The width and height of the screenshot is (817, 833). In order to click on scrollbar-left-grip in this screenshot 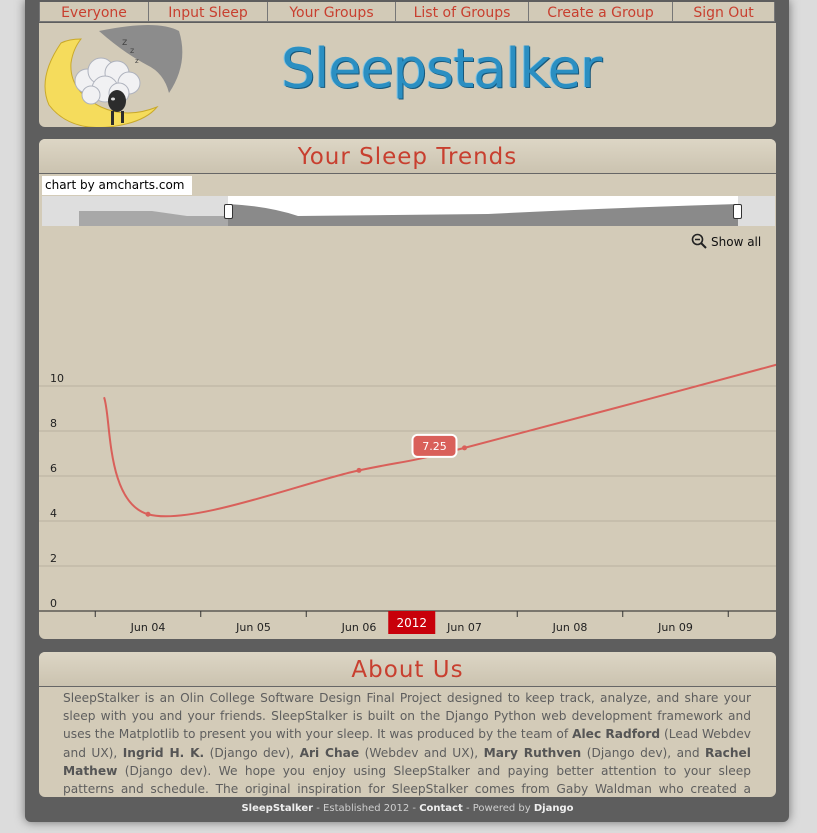, I will do `click(228, 211)`.